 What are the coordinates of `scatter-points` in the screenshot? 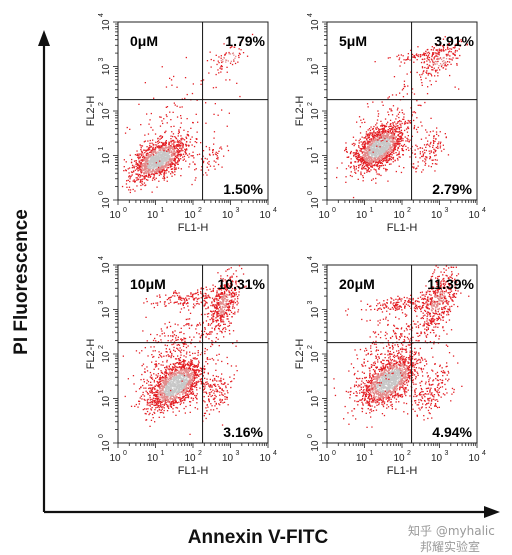 It's located at (402, 117).